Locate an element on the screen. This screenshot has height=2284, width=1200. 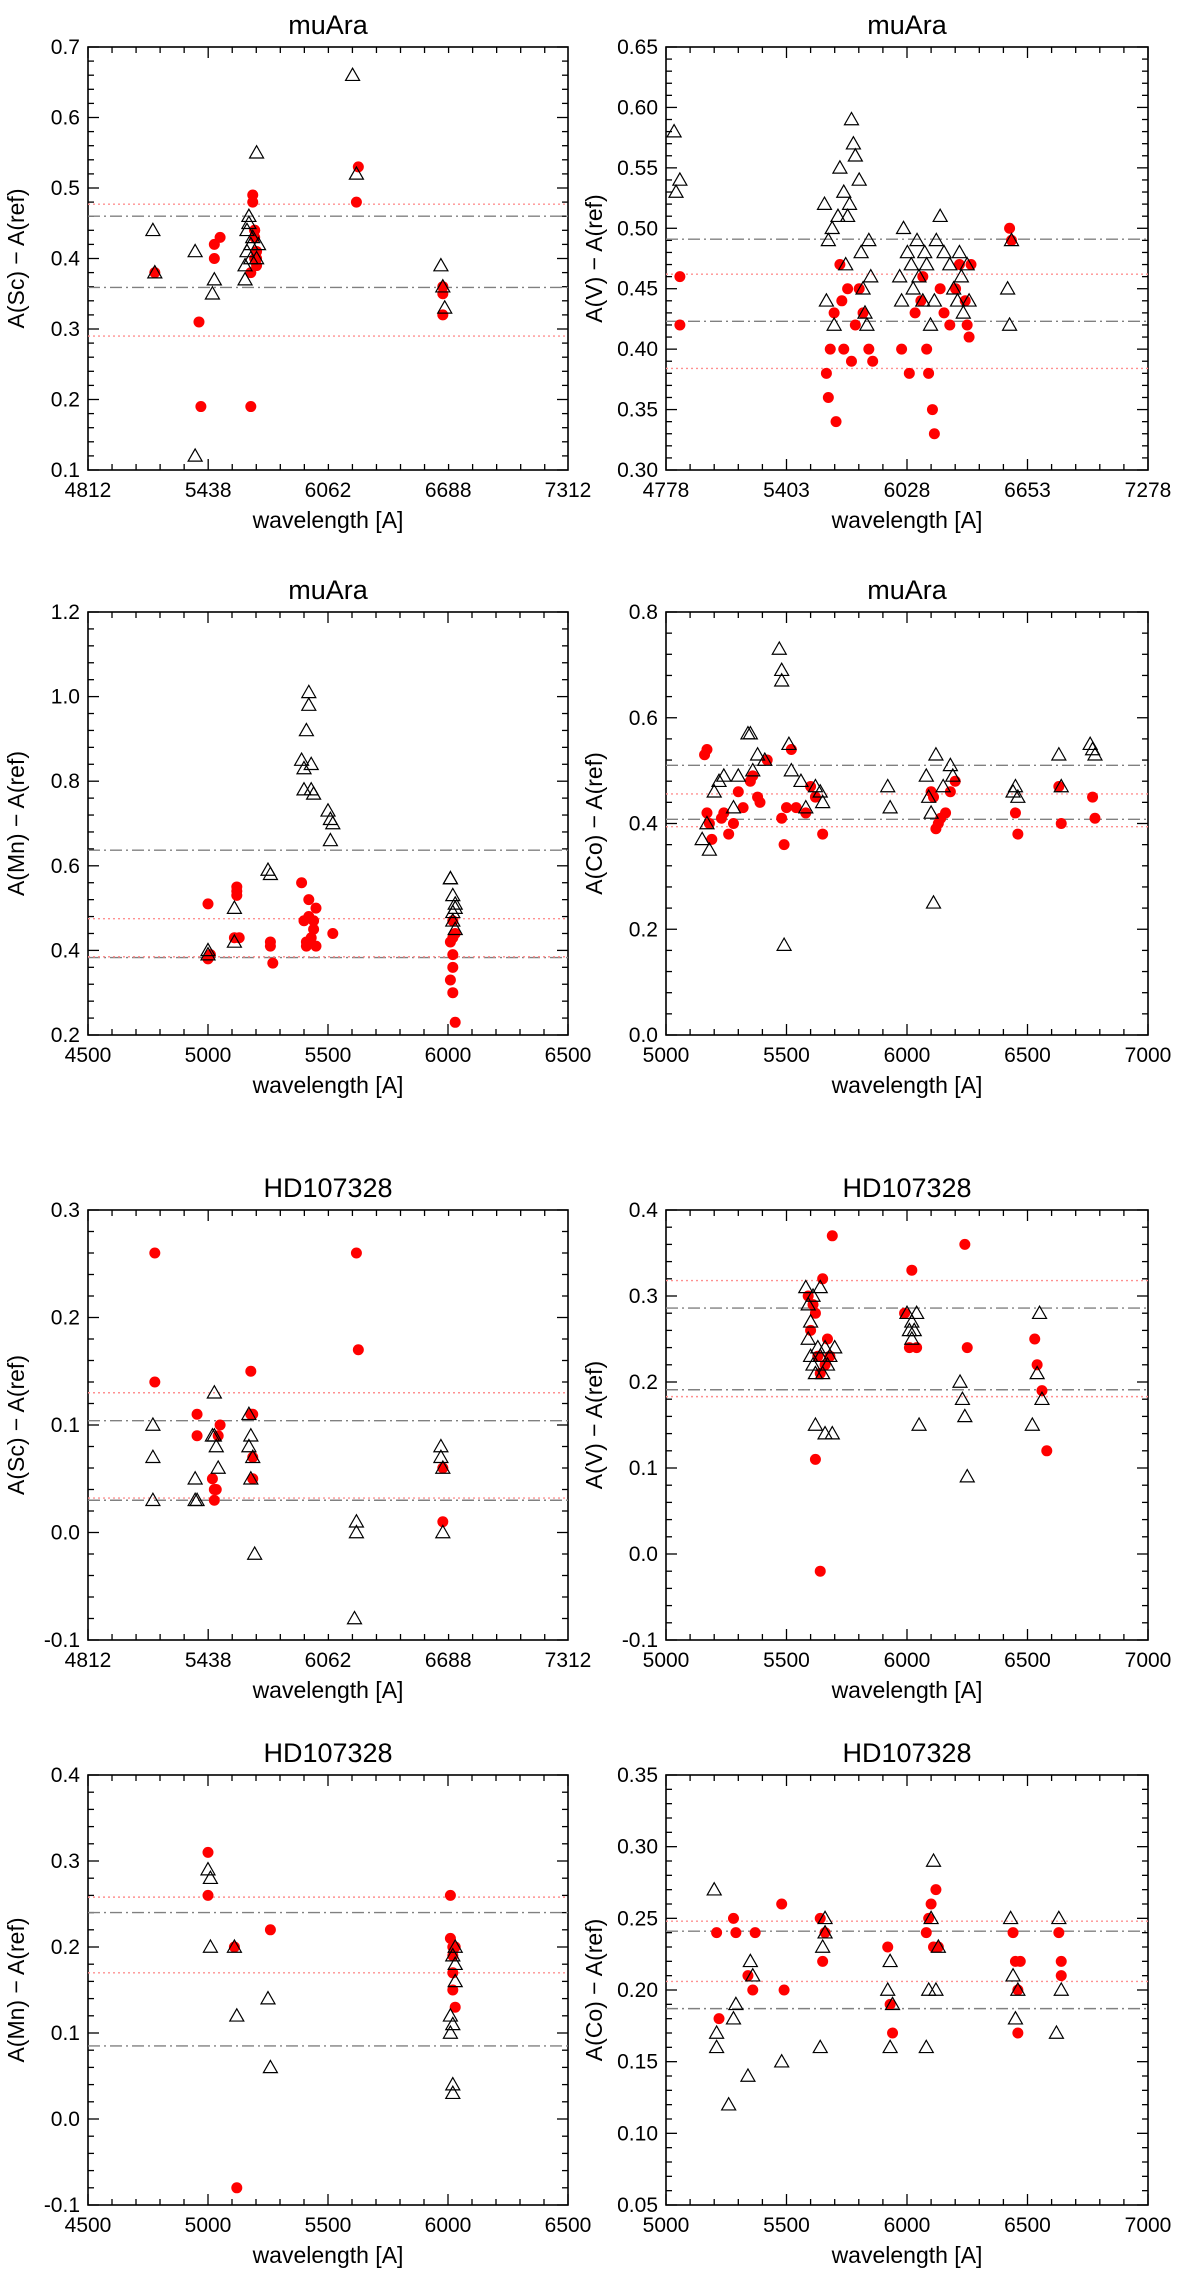
y-tick-label: -0.1 is located at coordinates (640, 1640).